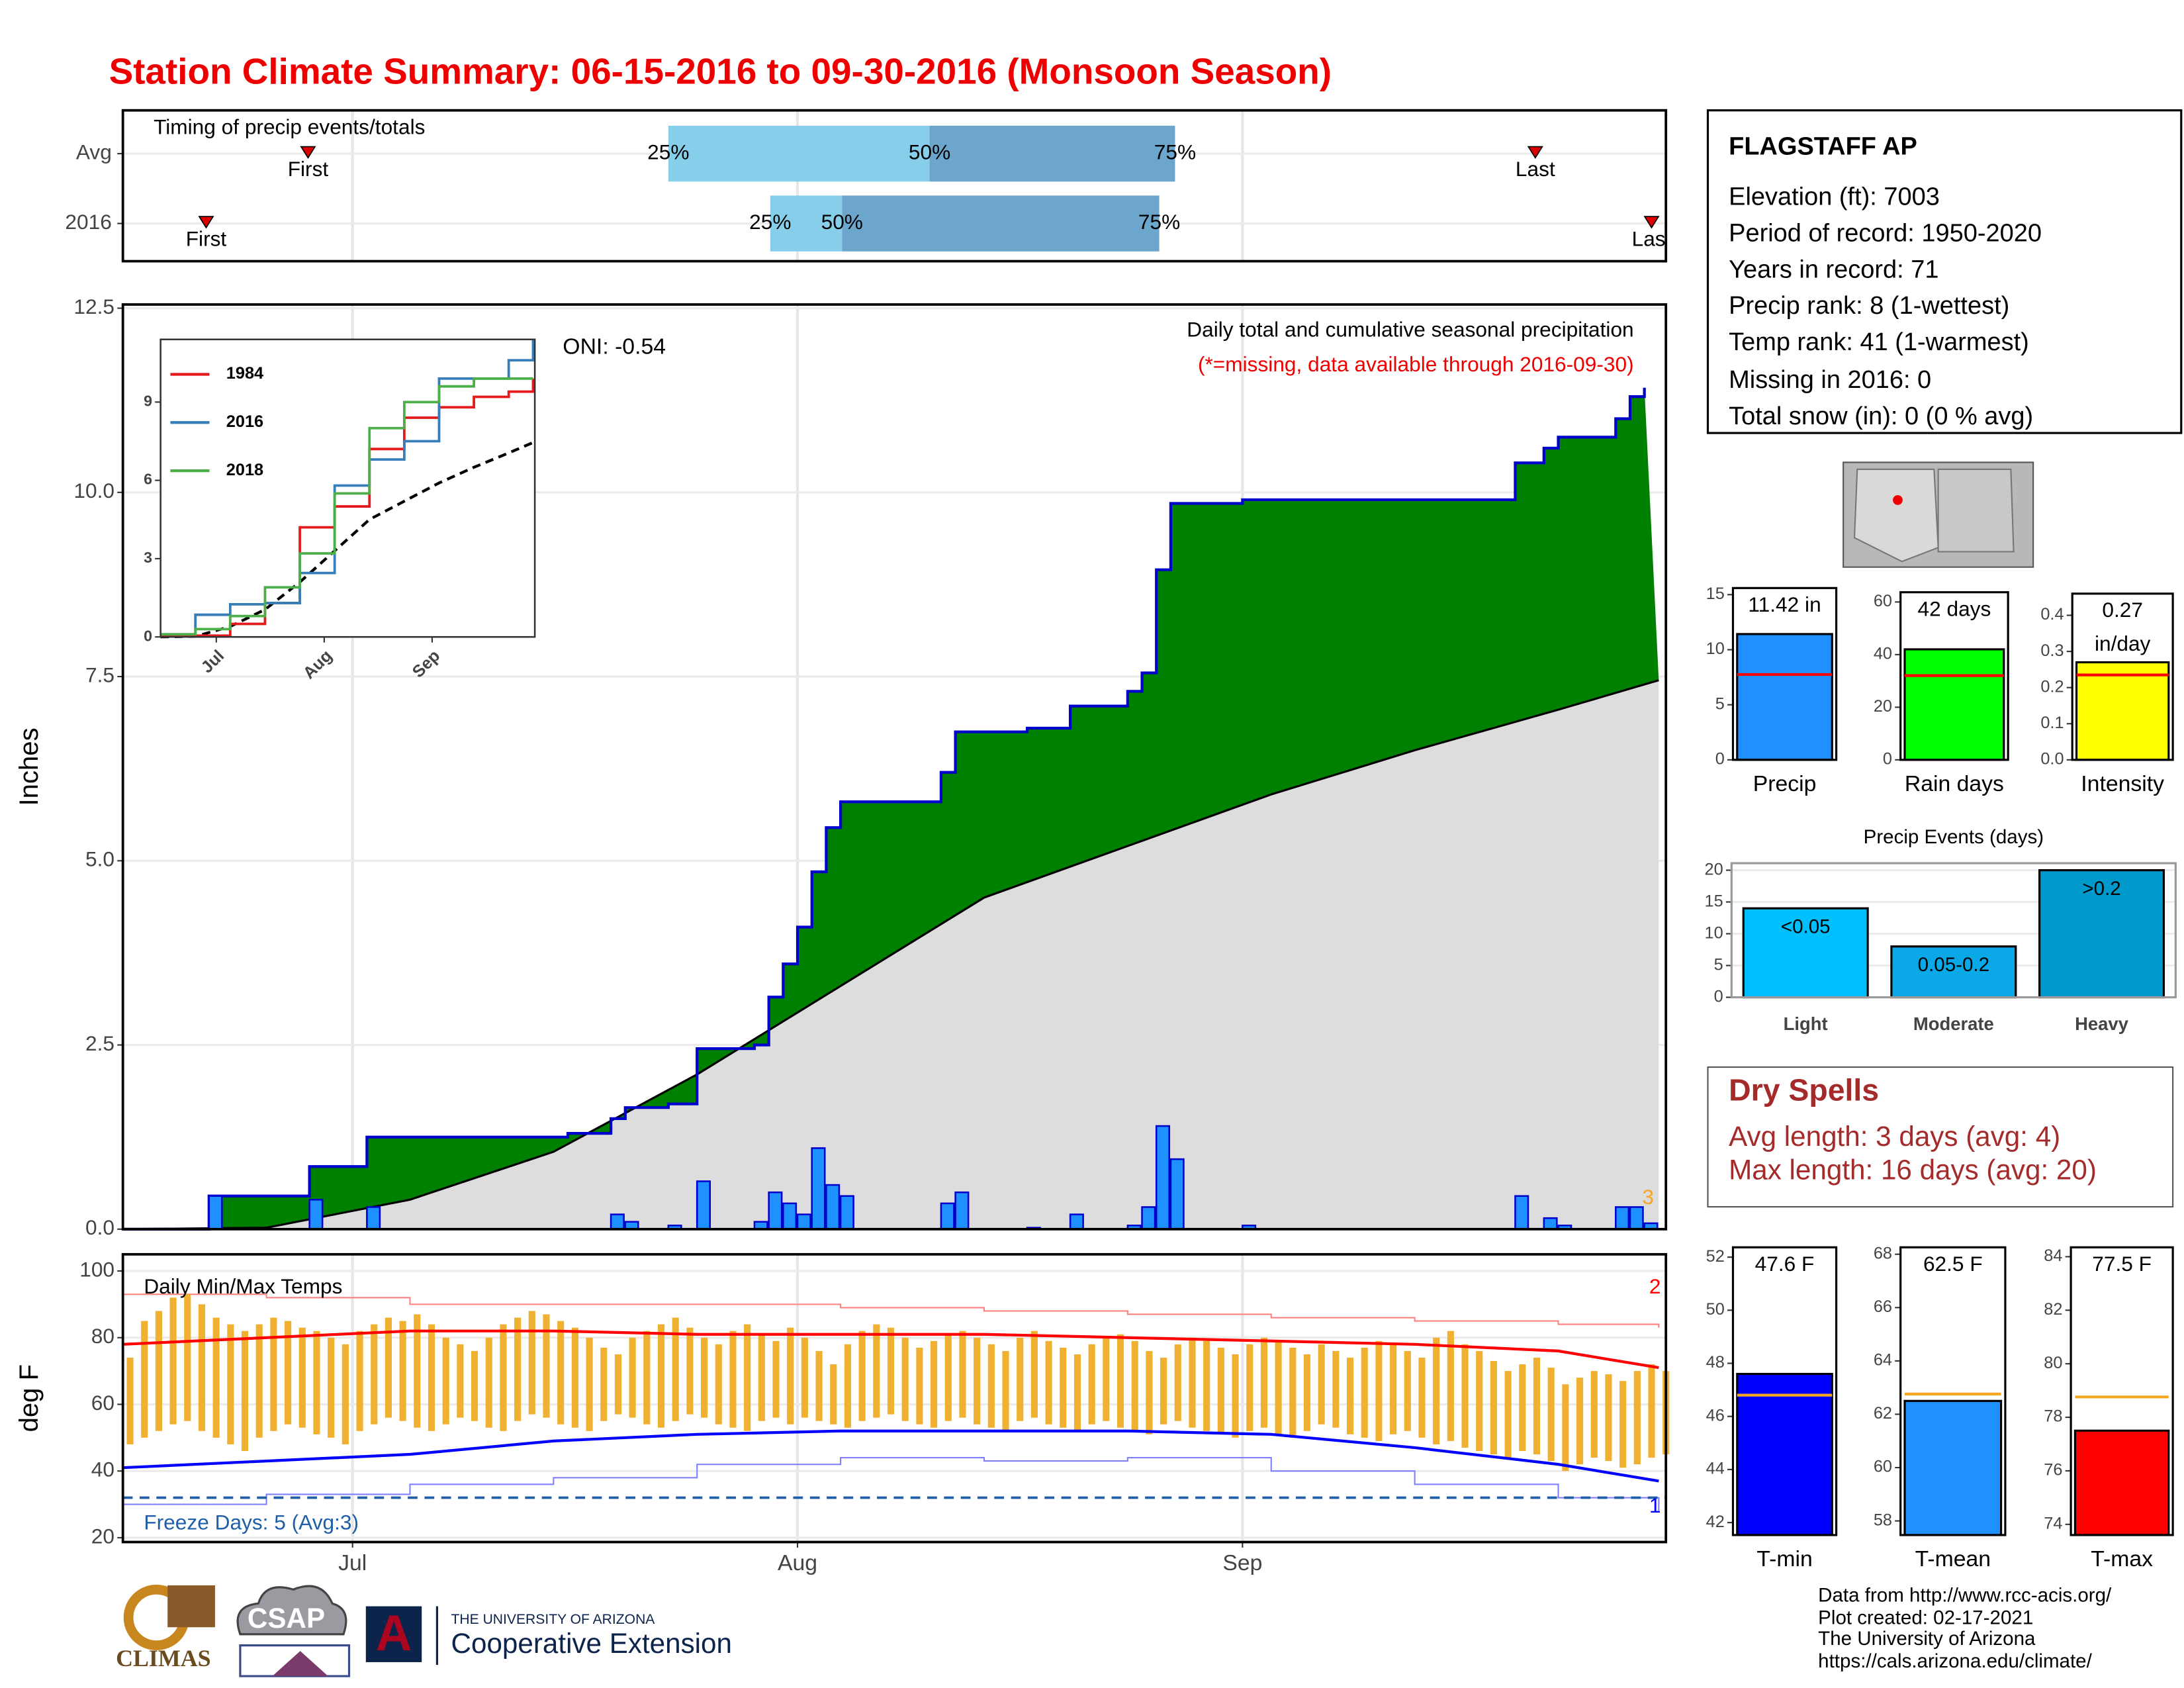 This screenshot has height=1688, width=2184. I want to click on y-tick-label: 6, so click(148, 479).